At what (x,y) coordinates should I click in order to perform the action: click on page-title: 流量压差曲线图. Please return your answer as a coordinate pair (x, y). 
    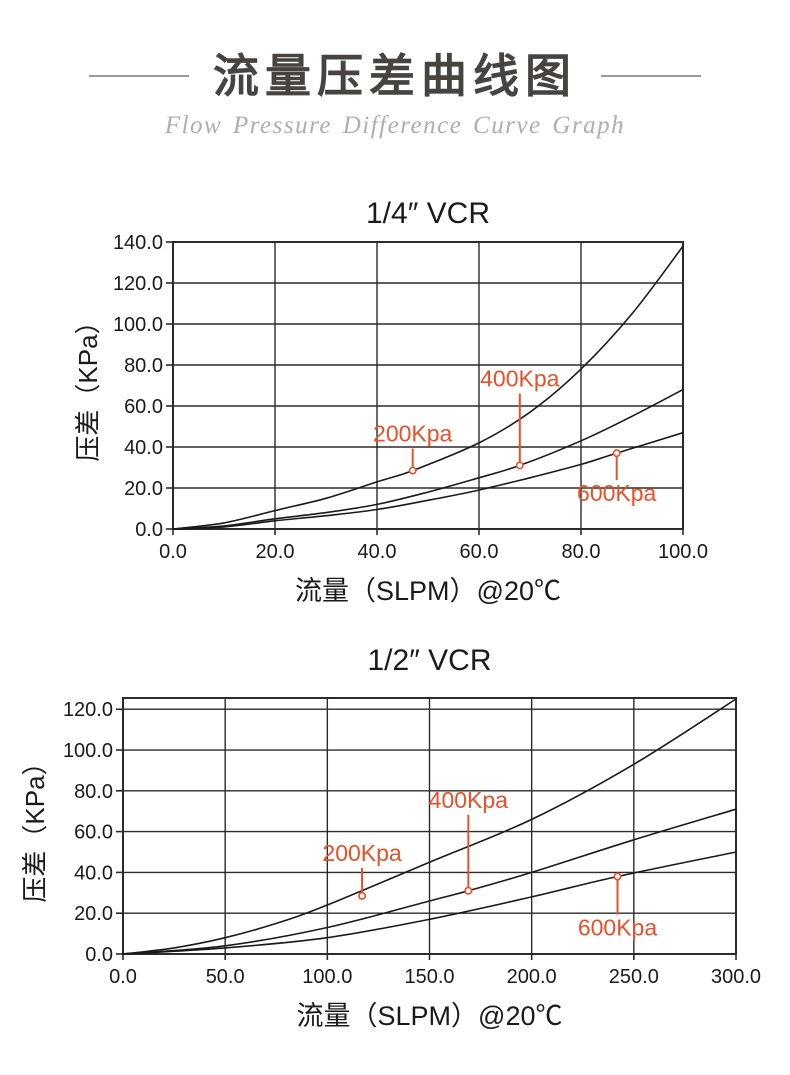
    Looking at the image, I should click on (395, 76).